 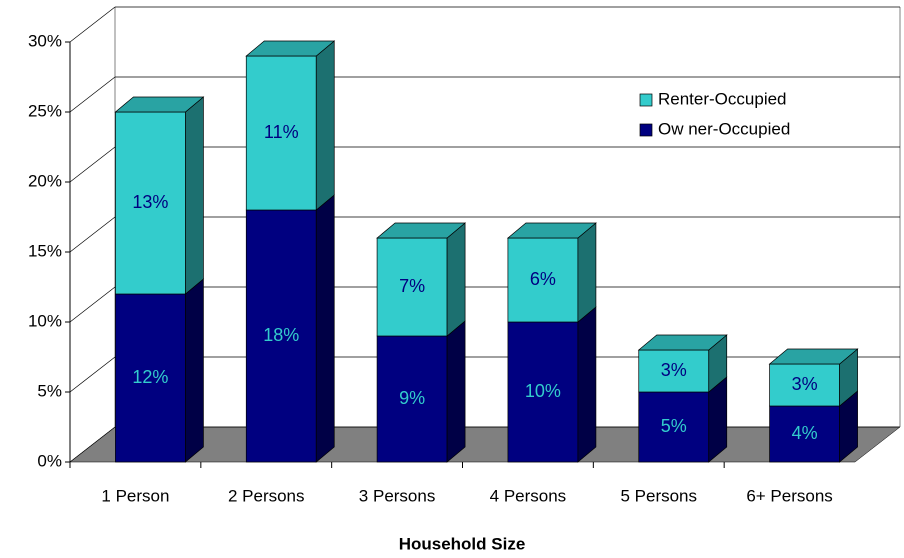 I want to click on data-label: 13%, so click(x=150, y=202).